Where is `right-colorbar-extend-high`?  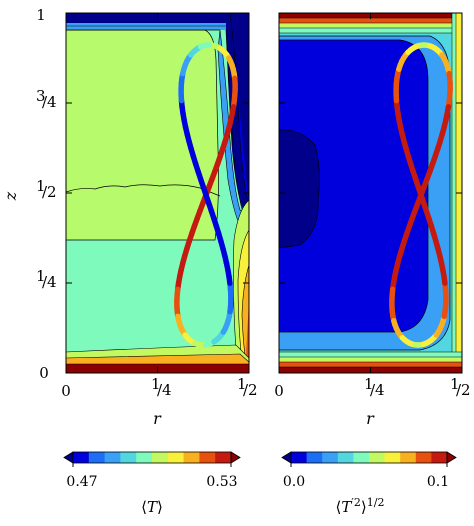
right-colorbar-extend-high is located at coordinates (451, 457).